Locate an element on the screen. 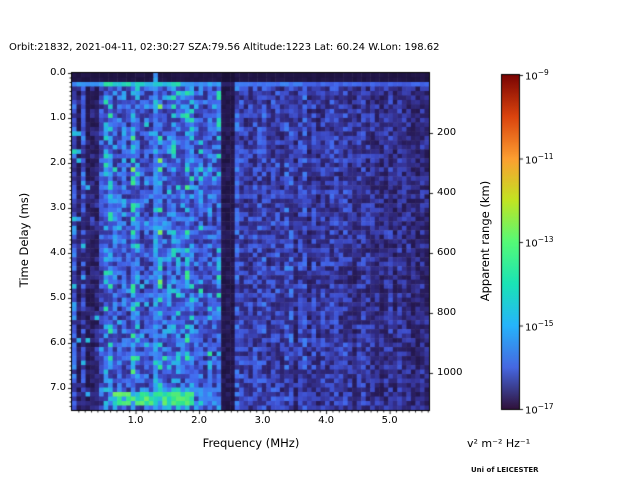 The height and width of the screenshot is (480, 640). y-tick-label: 1.0 is located at coordinates (58, 117).